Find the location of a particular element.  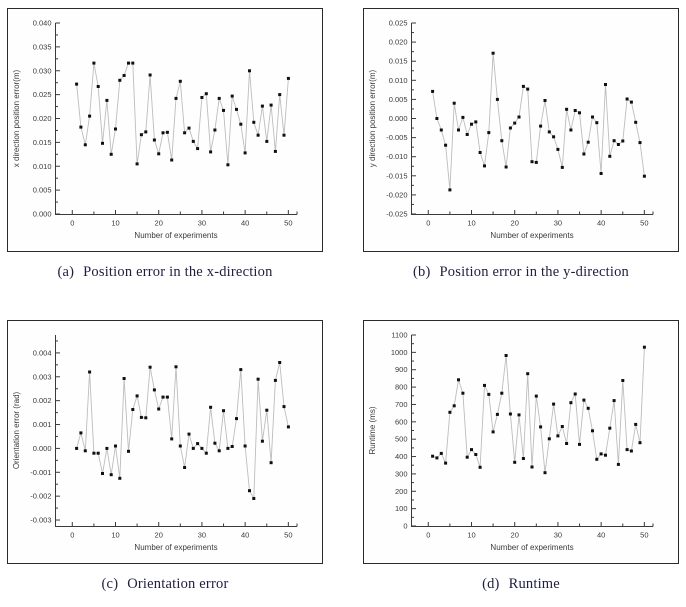

svg-text: Runtime (ms) is located at coordinates (372, 430).